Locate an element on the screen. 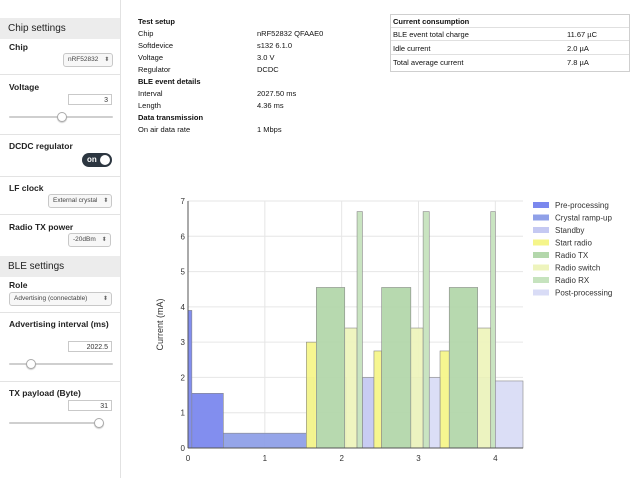 This screenshot has width=640, height=478. role-select: Advertising (connectable) ⬍ is located at coordinates (60, 299).